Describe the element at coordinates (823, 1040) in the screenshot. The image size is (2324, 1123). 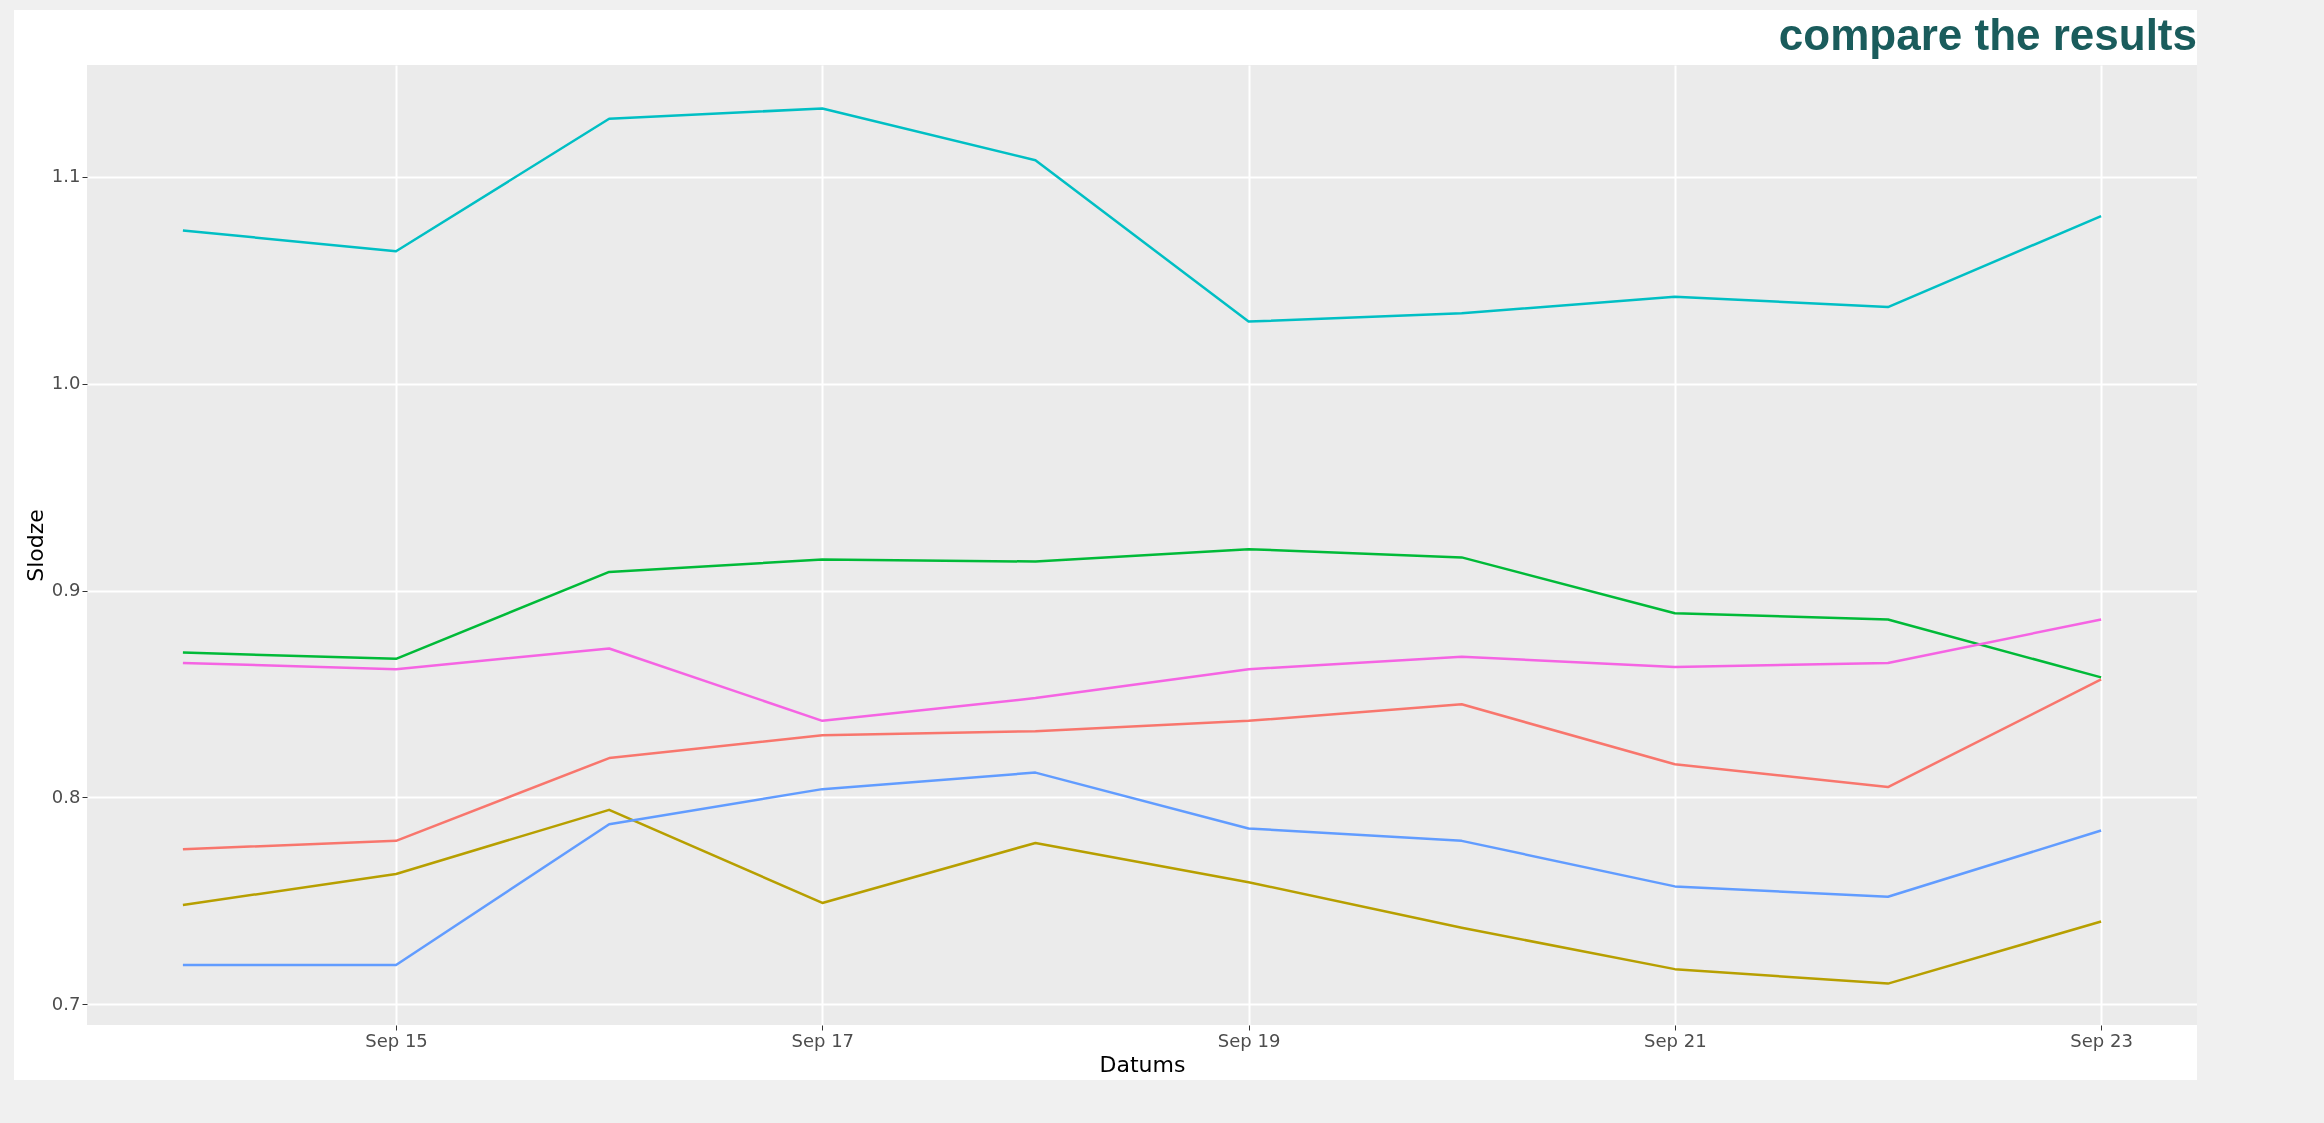
I see `x-tick-label: Sep 17` at that location.